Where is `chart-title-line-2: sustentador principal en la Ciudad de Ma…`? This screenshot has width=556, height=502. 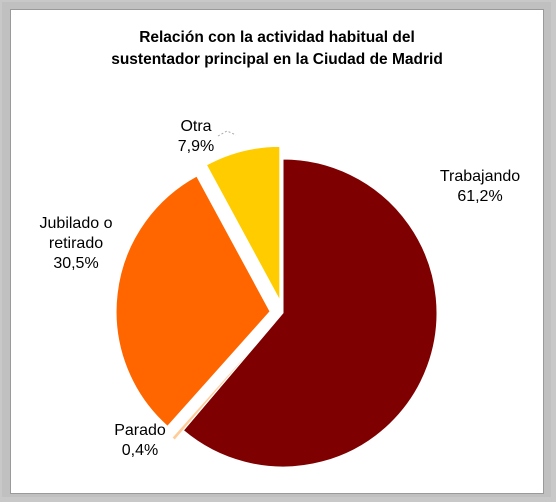 chart-title-line-2: sustentador principal en la Ciudad de Ma… is located at coordinates (277, 59).